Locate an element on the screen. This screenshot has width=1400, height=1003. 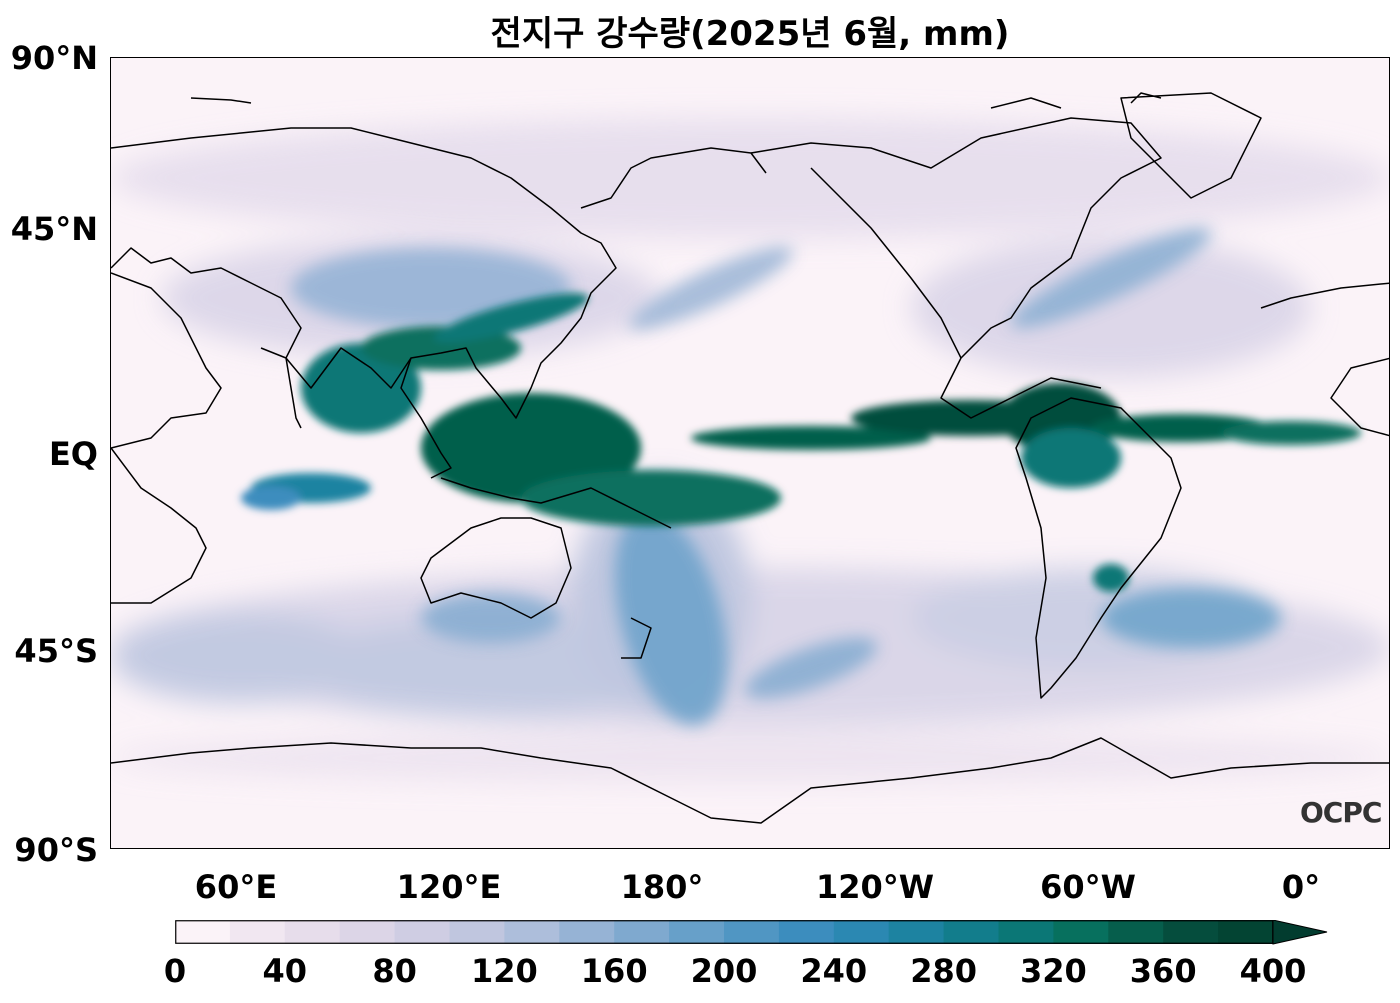
coastline-west-africa is located at coordinates (1359, 397).